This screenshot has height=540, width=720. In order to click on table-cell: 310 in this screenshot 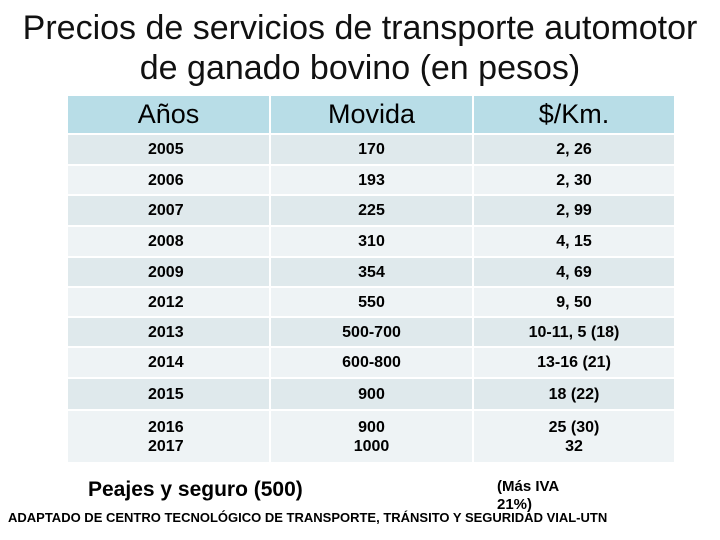, I will do `click(371, 241)`.